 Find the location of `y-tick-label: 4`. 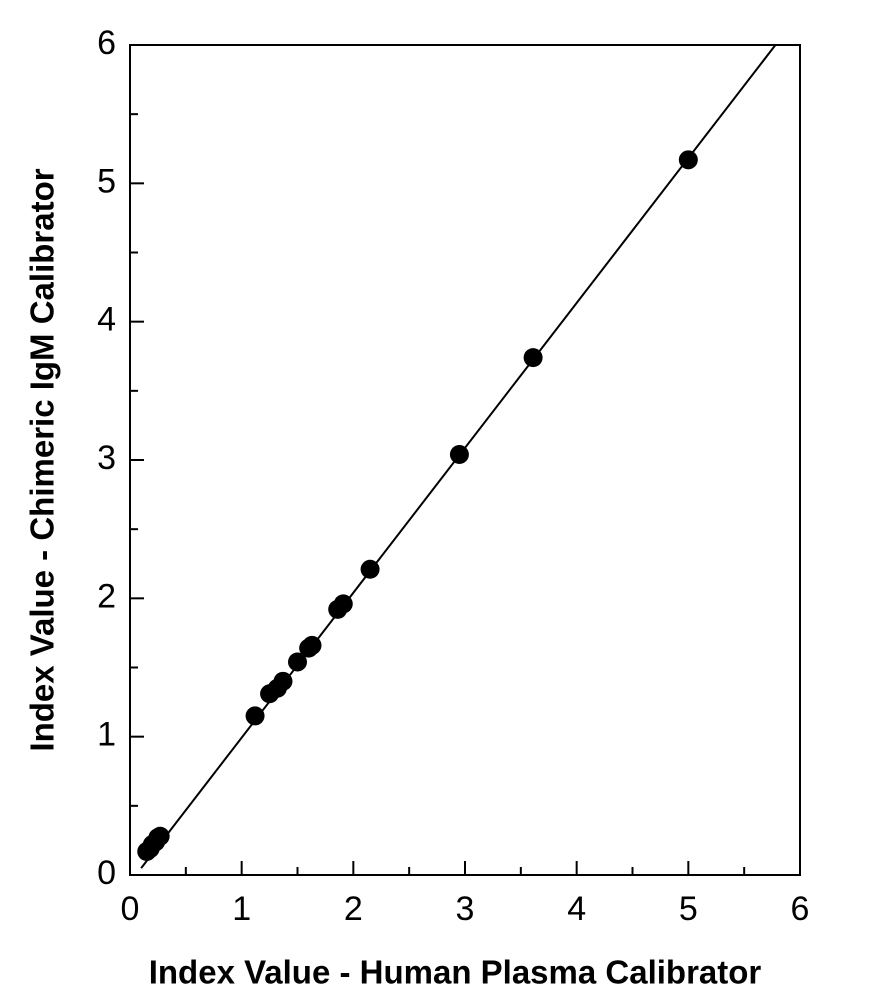

y-tick-label: 4 is located at coordinates (106, 320).